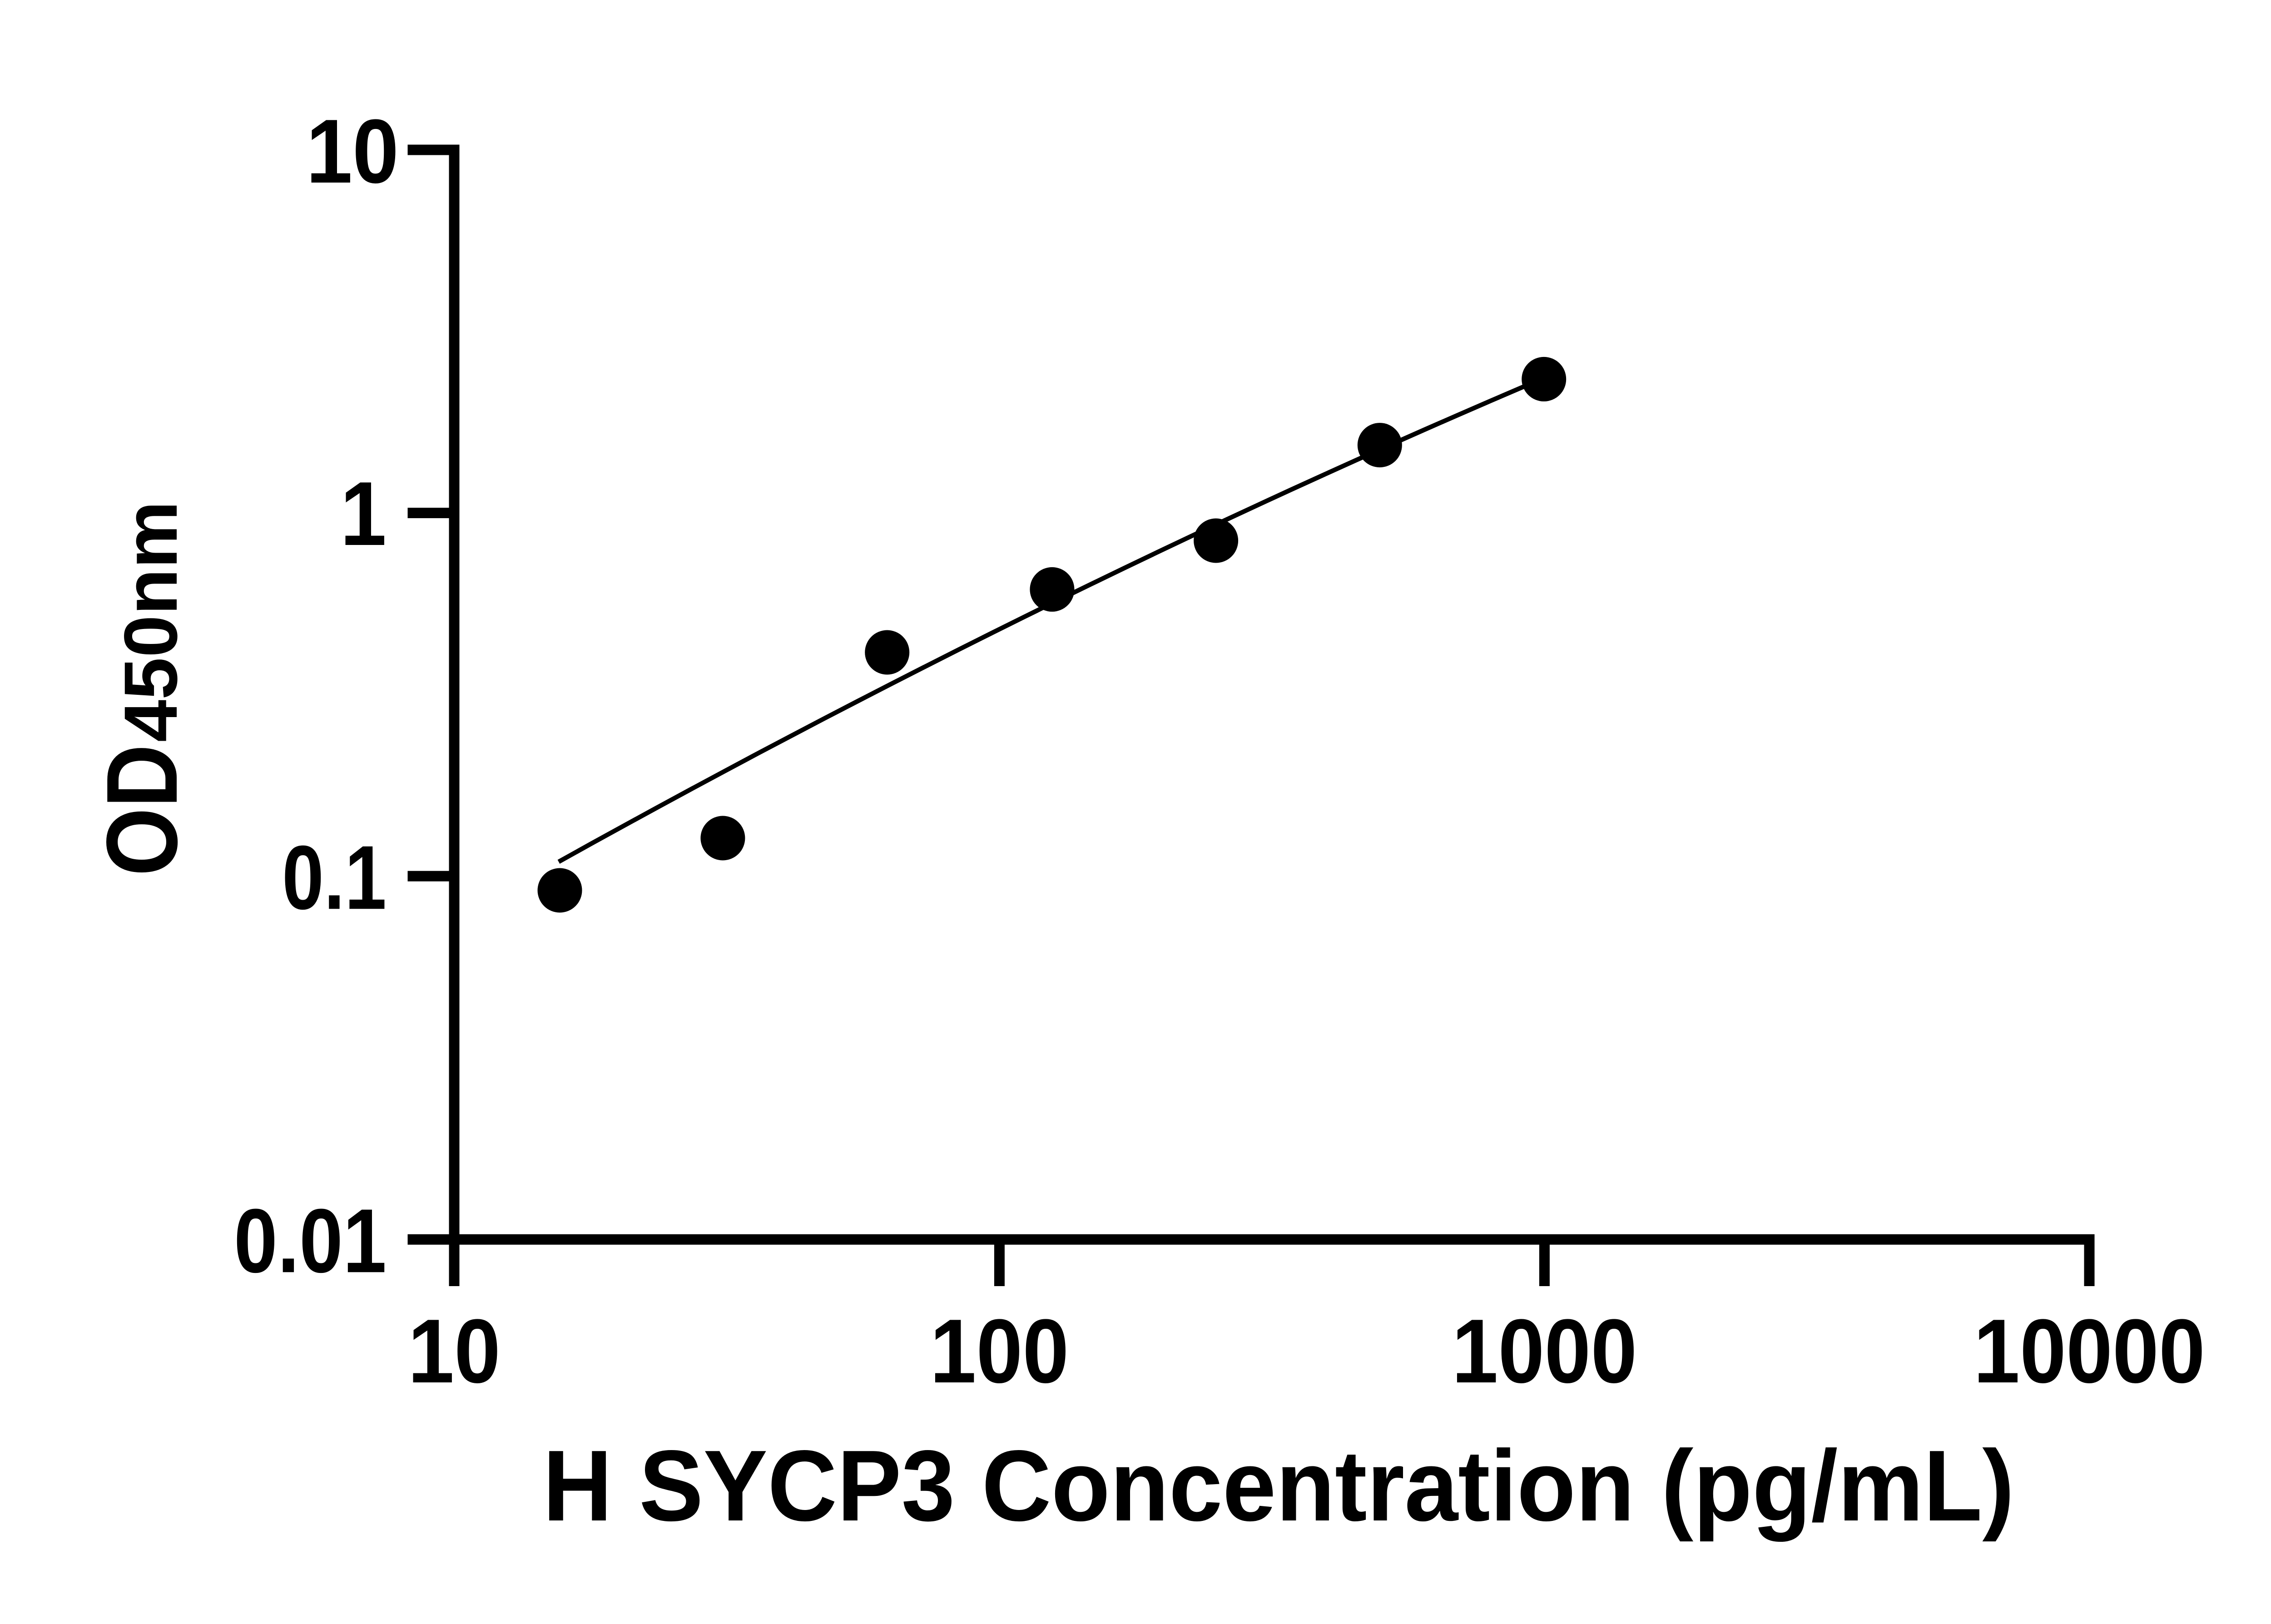 Image resolution: width=2271 pixels, height=1624 pixels. Describe the element at coordinates (363, 513) in the screenshot. I see `svg-text: 1` at that location.